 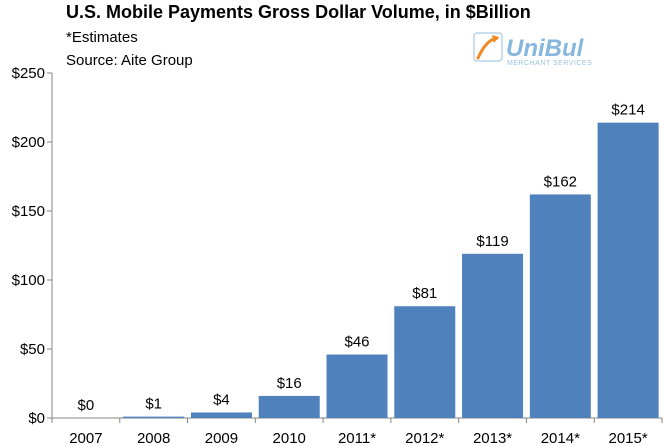 I want to click on y-tick-label: $250, so click(x=28, y=73).